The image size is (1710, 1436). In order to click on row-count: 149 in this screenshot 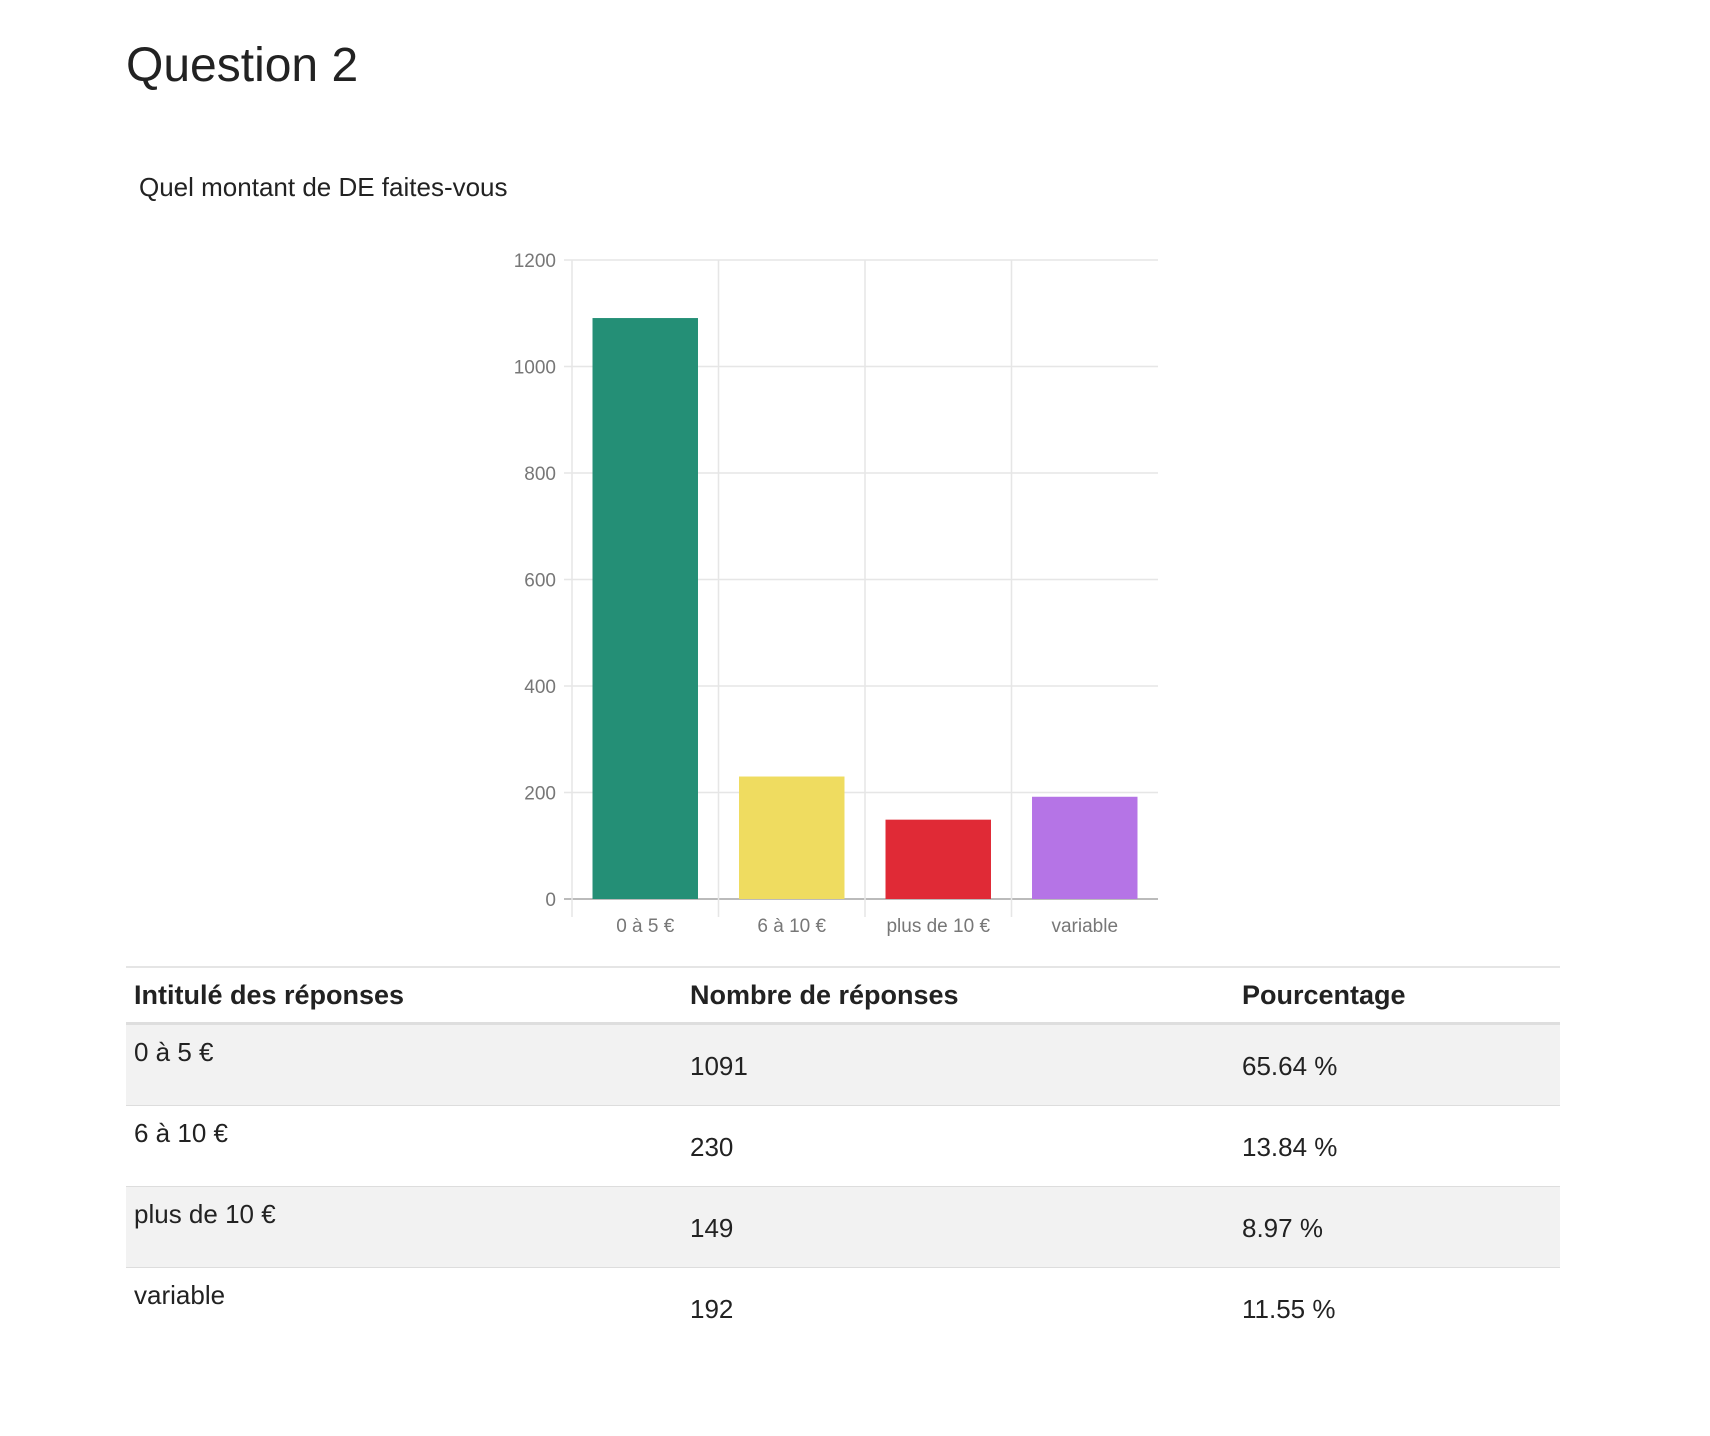, I will do `click(712, 1228)`.